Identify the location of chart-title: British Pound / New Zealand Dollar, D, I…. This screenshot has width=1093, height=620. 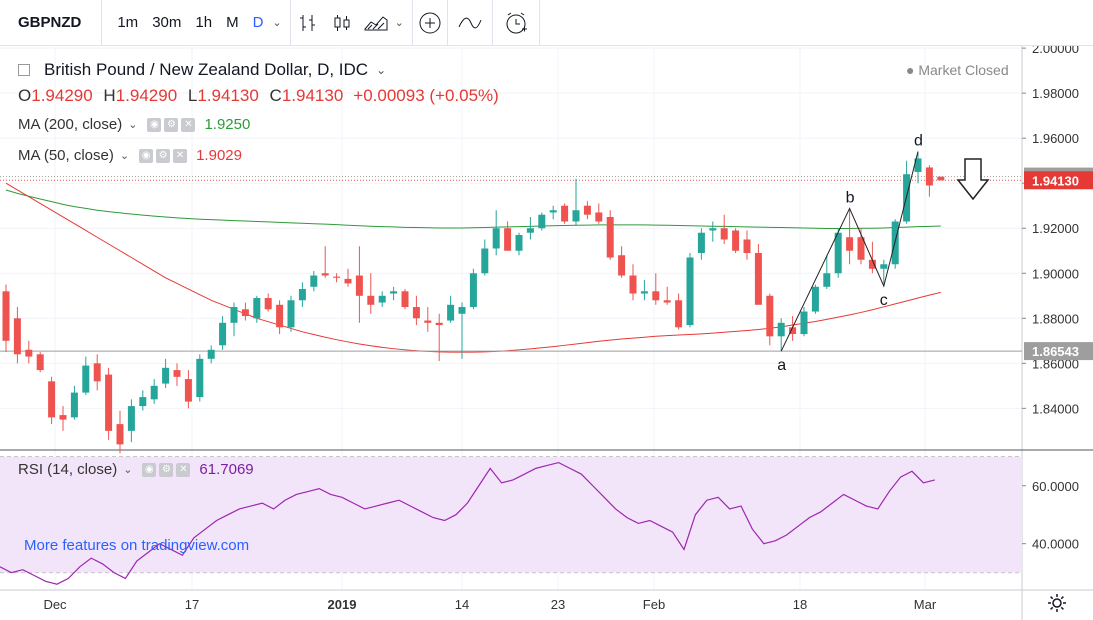
(206, 69).